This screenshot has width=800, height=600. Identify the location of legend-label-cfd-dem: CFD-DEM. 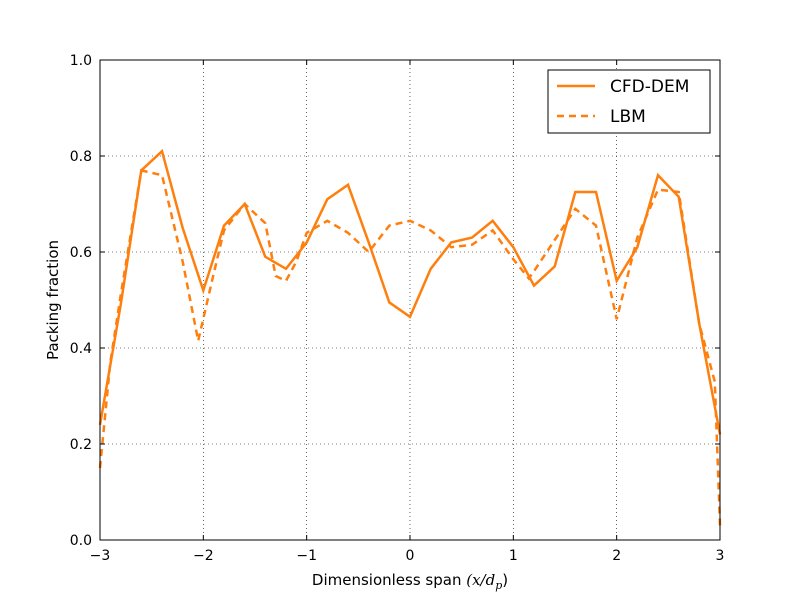
(649, 87).